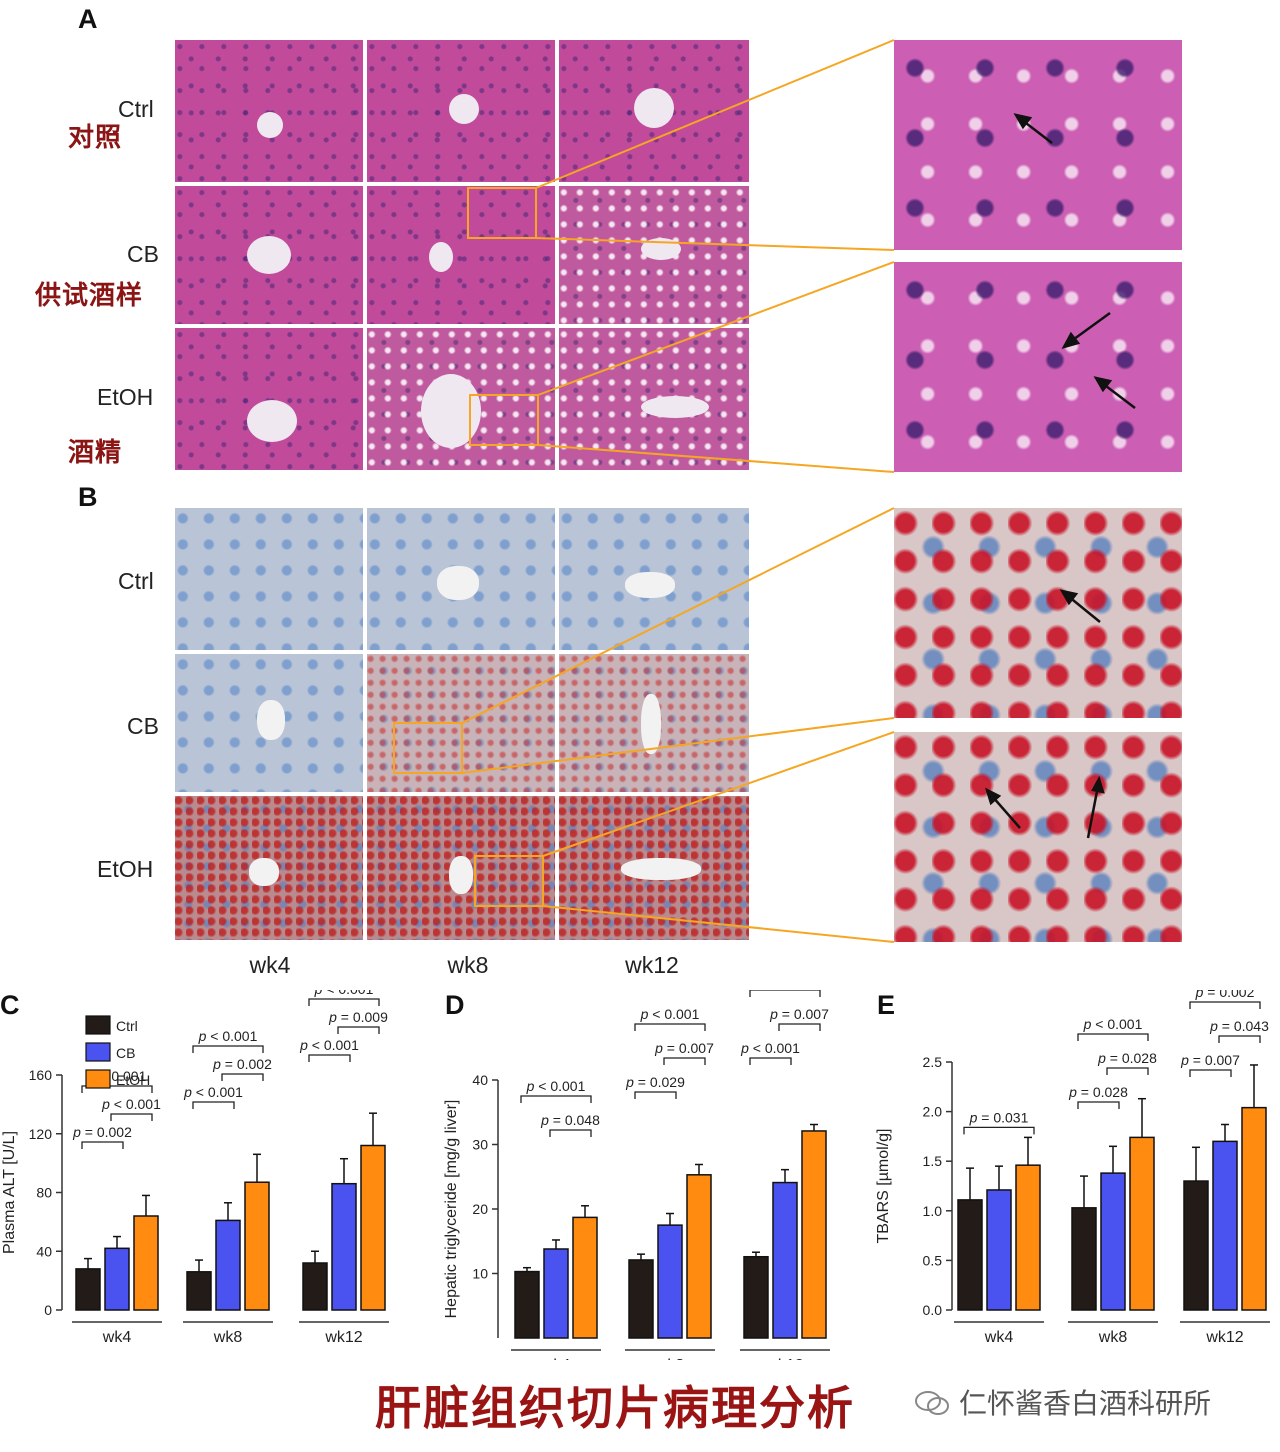 This screenshot has width=1280, height=1452. What do you see at coordinates (933, 1062) in the screenshot?
I see `y-tick-label: 2.5` at bounding box center [933, 1062].